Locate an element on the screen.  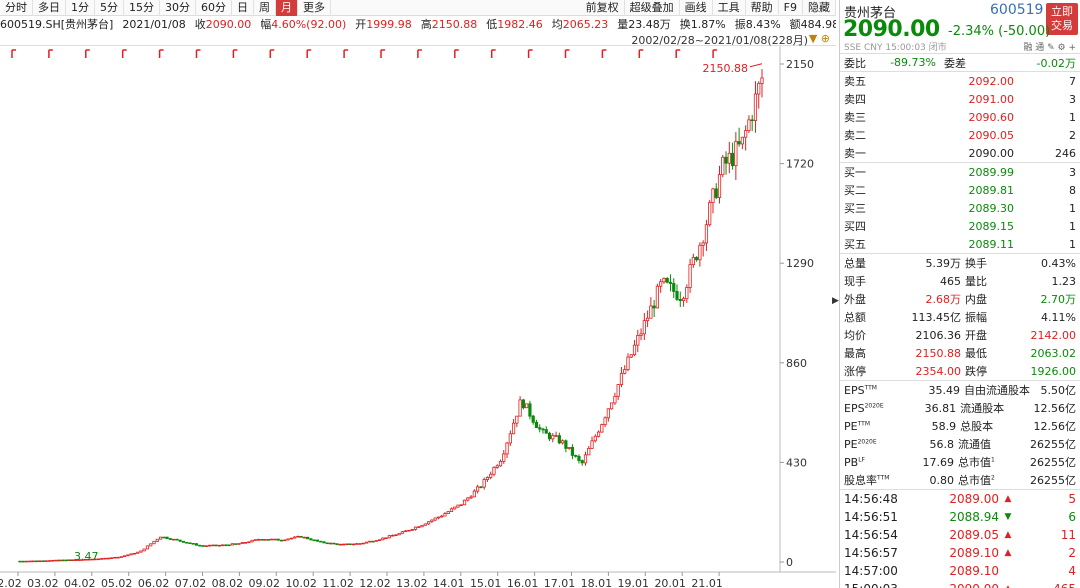
fin-sup: 2020E is located at coordinates (874, 405).